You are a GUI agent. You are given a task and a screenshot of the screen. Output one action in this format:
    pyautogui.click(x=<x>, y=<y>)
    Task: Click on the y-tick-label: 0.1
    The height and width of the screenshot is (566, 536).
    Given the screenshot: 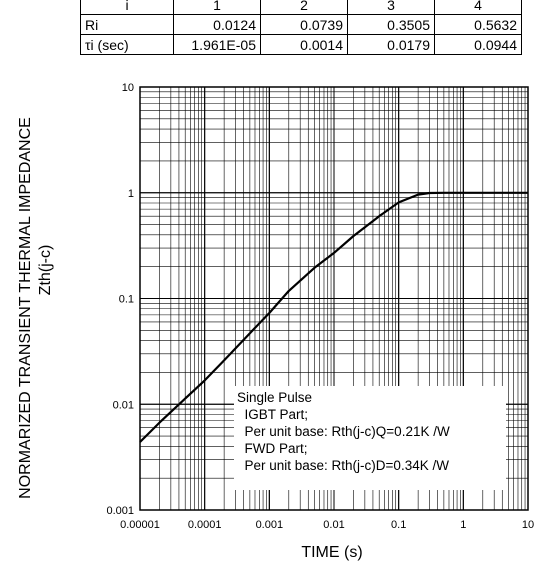 What is the action you would take?
    pyautogui.click(x=126, y=300)
    